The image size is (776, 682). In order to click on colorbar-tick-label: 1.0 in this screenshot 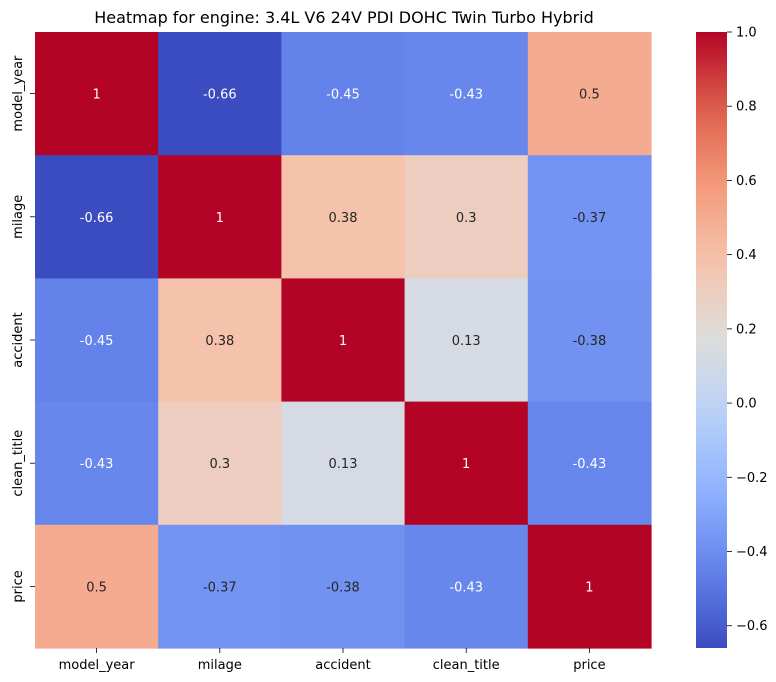, I will do `click(746, 33)`.